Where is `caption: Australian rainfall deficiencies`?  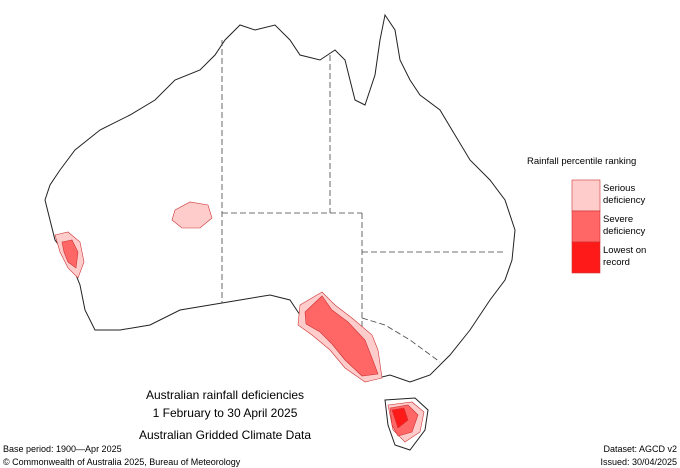
caption: Australian rainfall deficiencies is located at coordinates (225, 395).